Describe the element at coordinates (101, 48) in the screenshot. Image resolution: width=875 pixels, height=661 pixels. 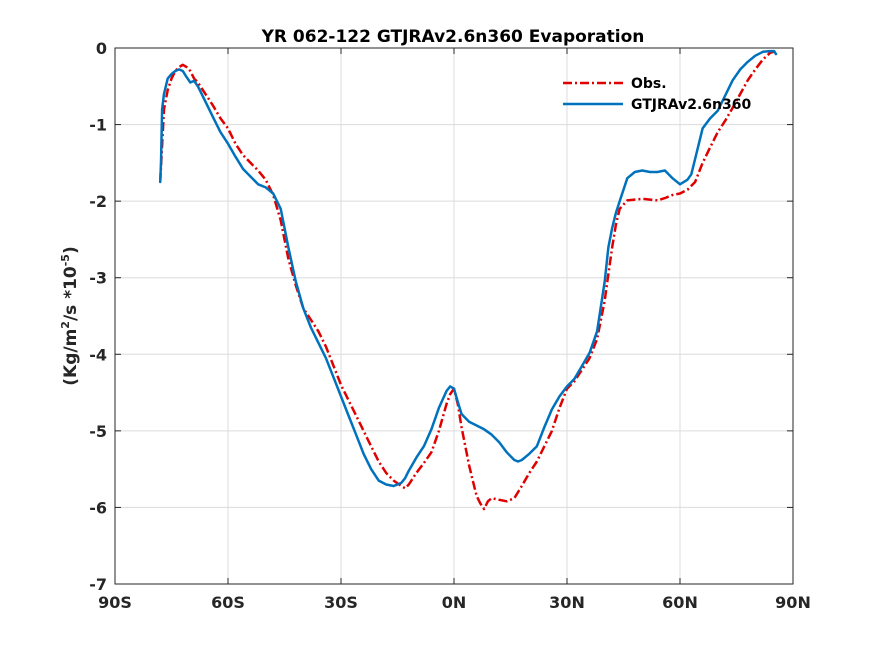
I see `y-tick-label: 0` at that location.